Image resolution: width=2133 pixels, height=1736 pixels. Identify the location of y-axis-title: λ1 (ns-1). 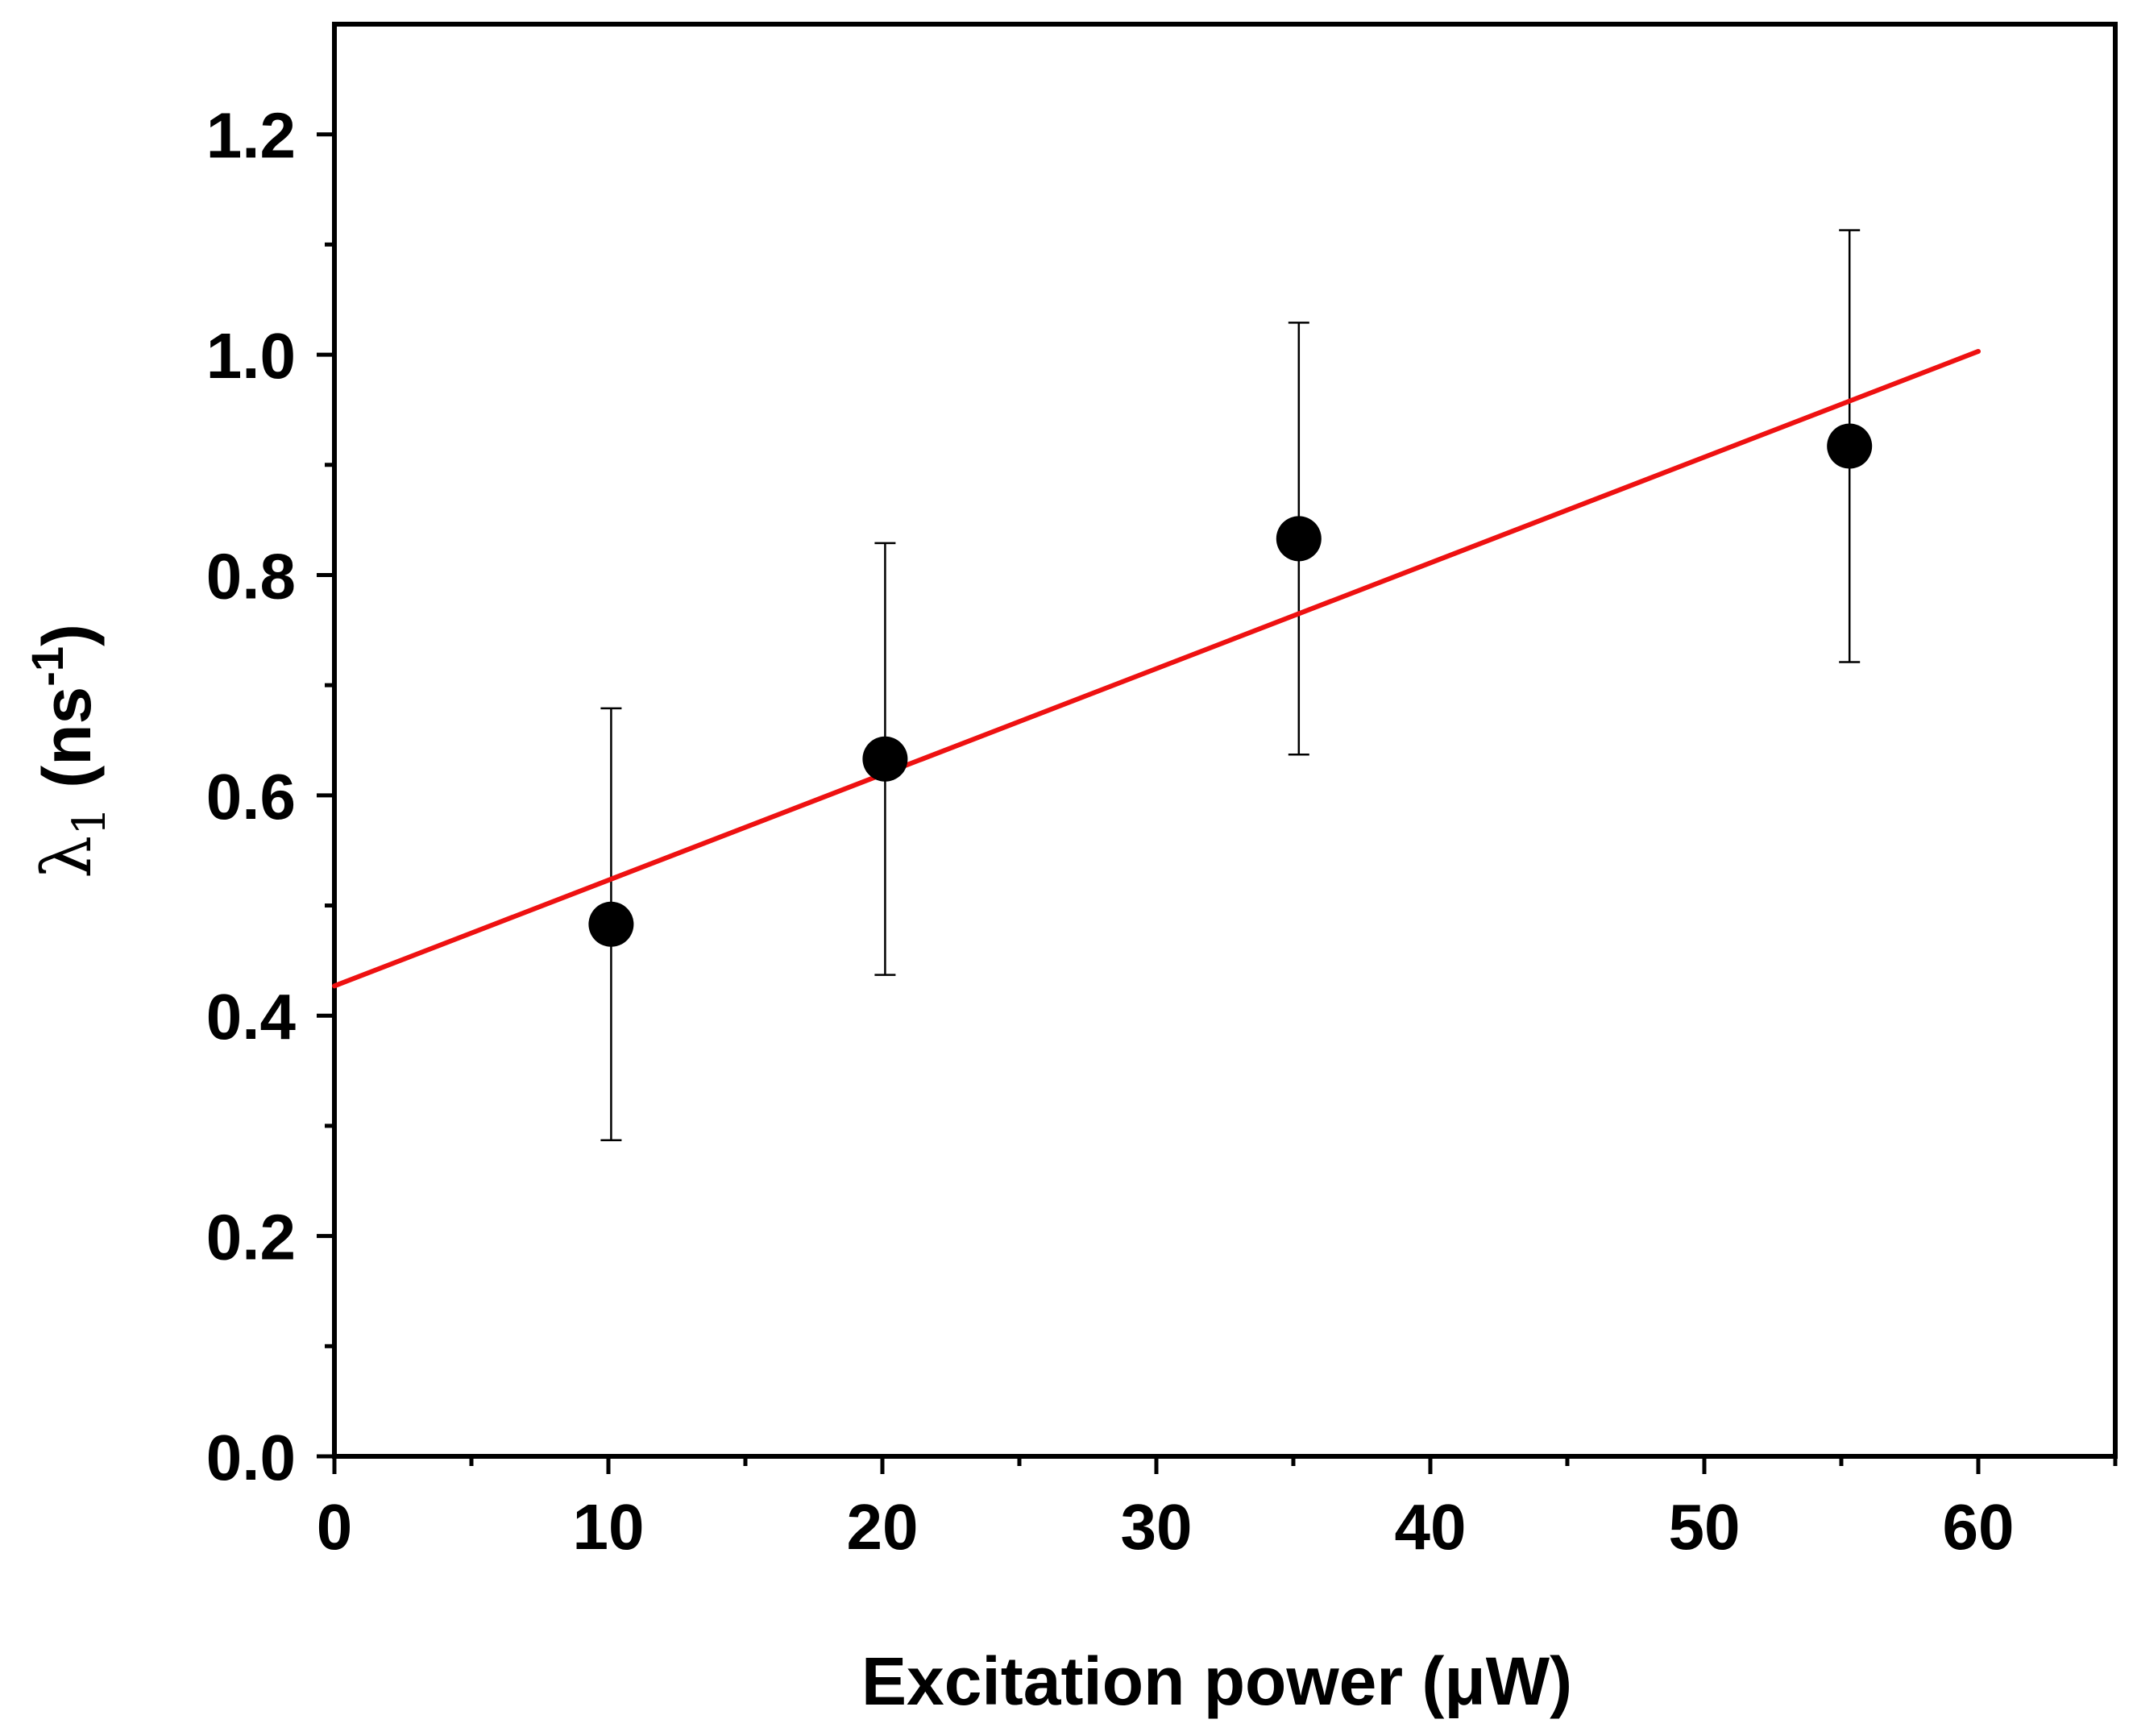
(69, 751).